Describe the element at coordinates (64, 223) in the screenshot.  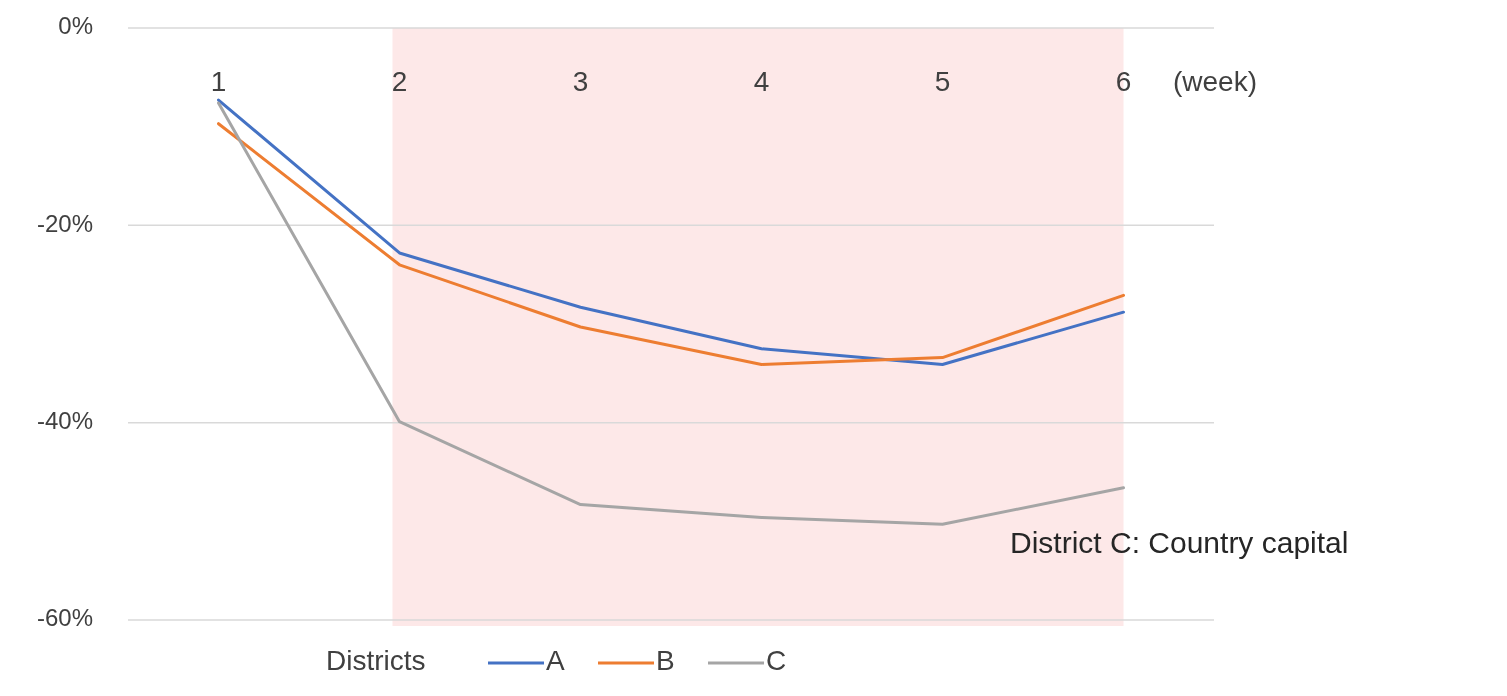
I see `y-tick-label: -20%` at that location.